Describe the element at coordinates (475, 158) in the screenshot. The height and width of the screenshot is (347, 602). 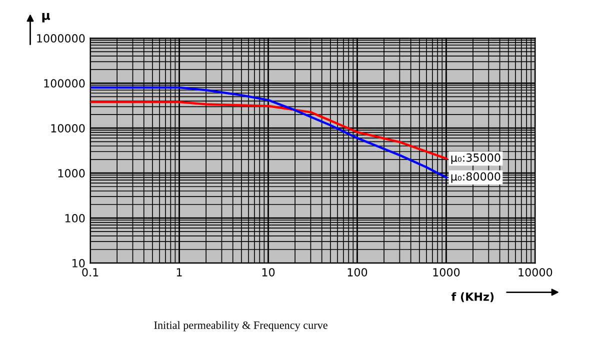
I see `annotation: μ₀:35000` at that location.